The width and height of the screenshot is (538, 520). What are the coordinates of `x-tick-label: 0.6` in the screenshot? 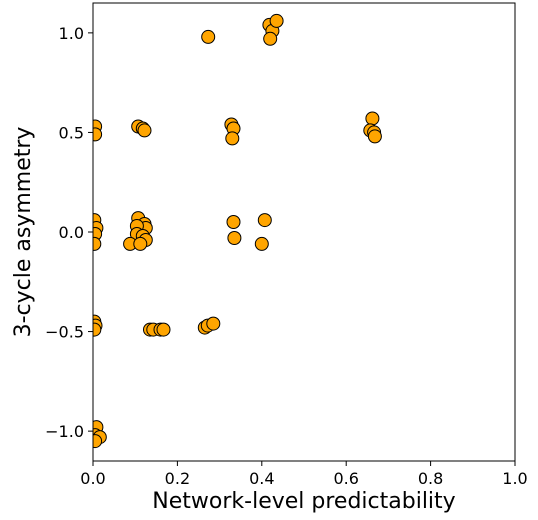 It's located at (345, 478).